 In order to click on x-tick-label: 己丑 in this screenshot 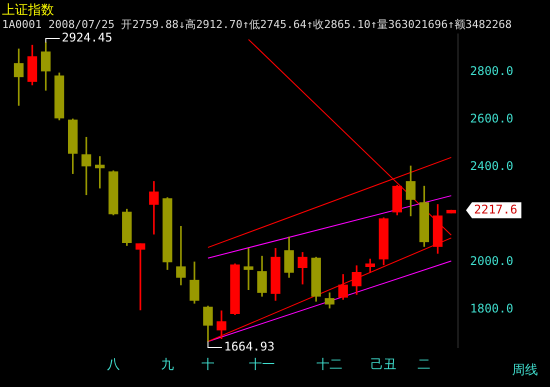, I will do `click(383, 365)`.